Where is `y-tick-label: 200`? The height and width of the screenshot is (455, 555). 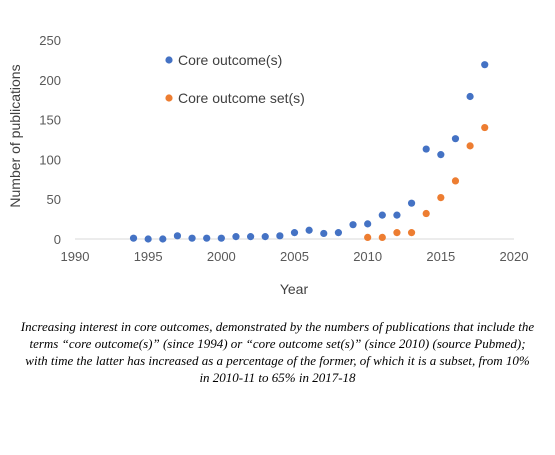
y-tick-label: 200 is located at coordinates (50, 80).